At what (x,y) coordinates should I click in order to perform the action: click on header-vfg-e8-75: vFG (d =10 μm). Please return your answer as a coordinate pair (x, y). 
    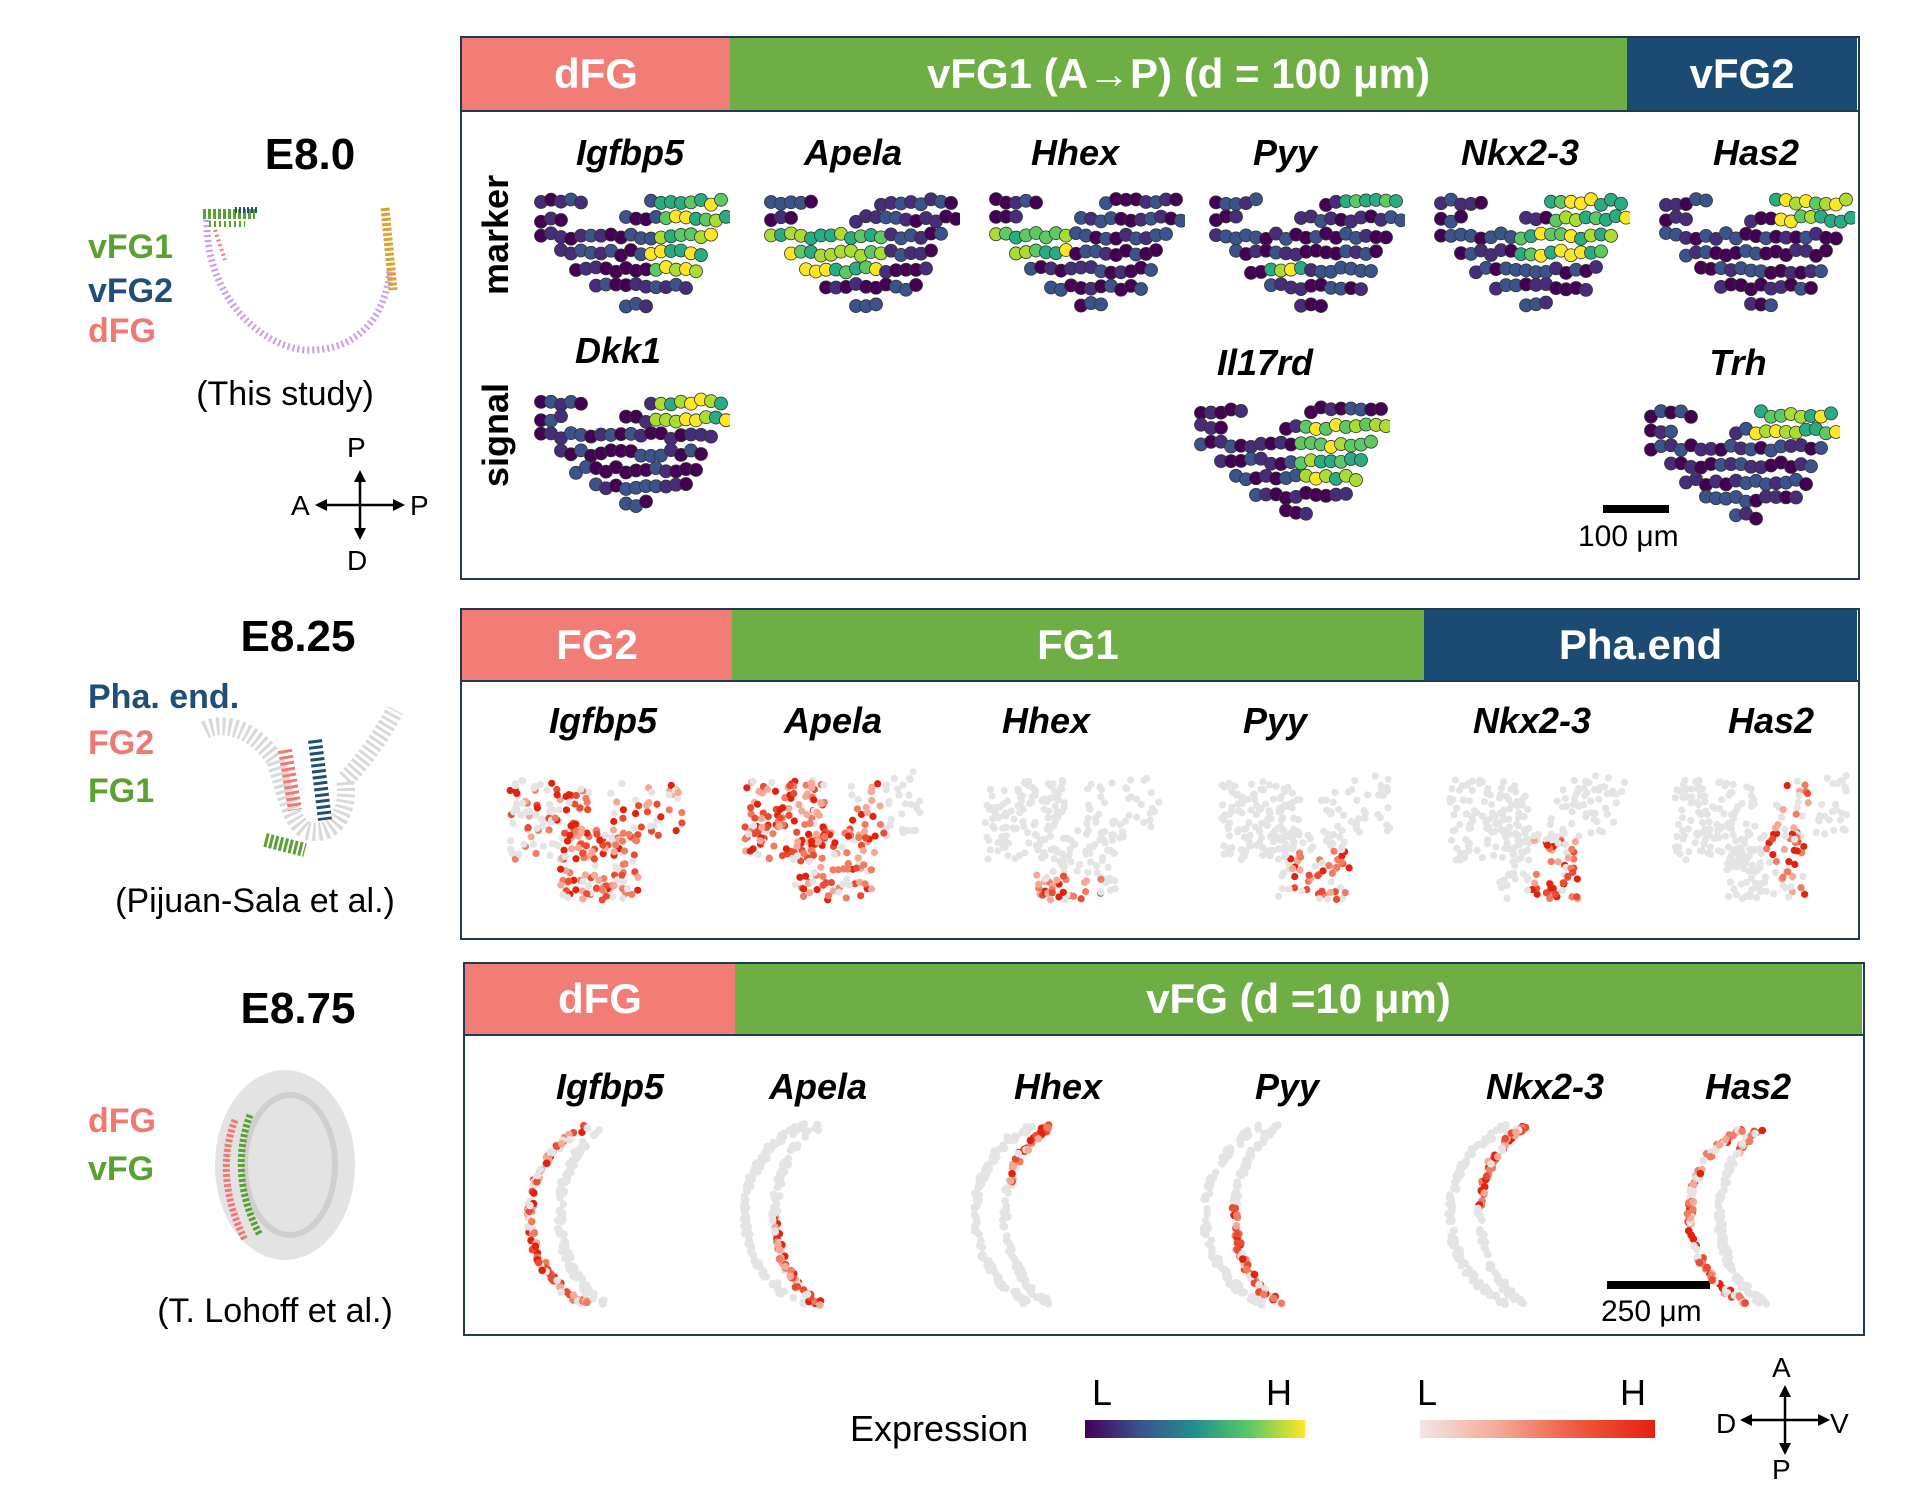
    Looking at the image, I should click on (1298, 999).